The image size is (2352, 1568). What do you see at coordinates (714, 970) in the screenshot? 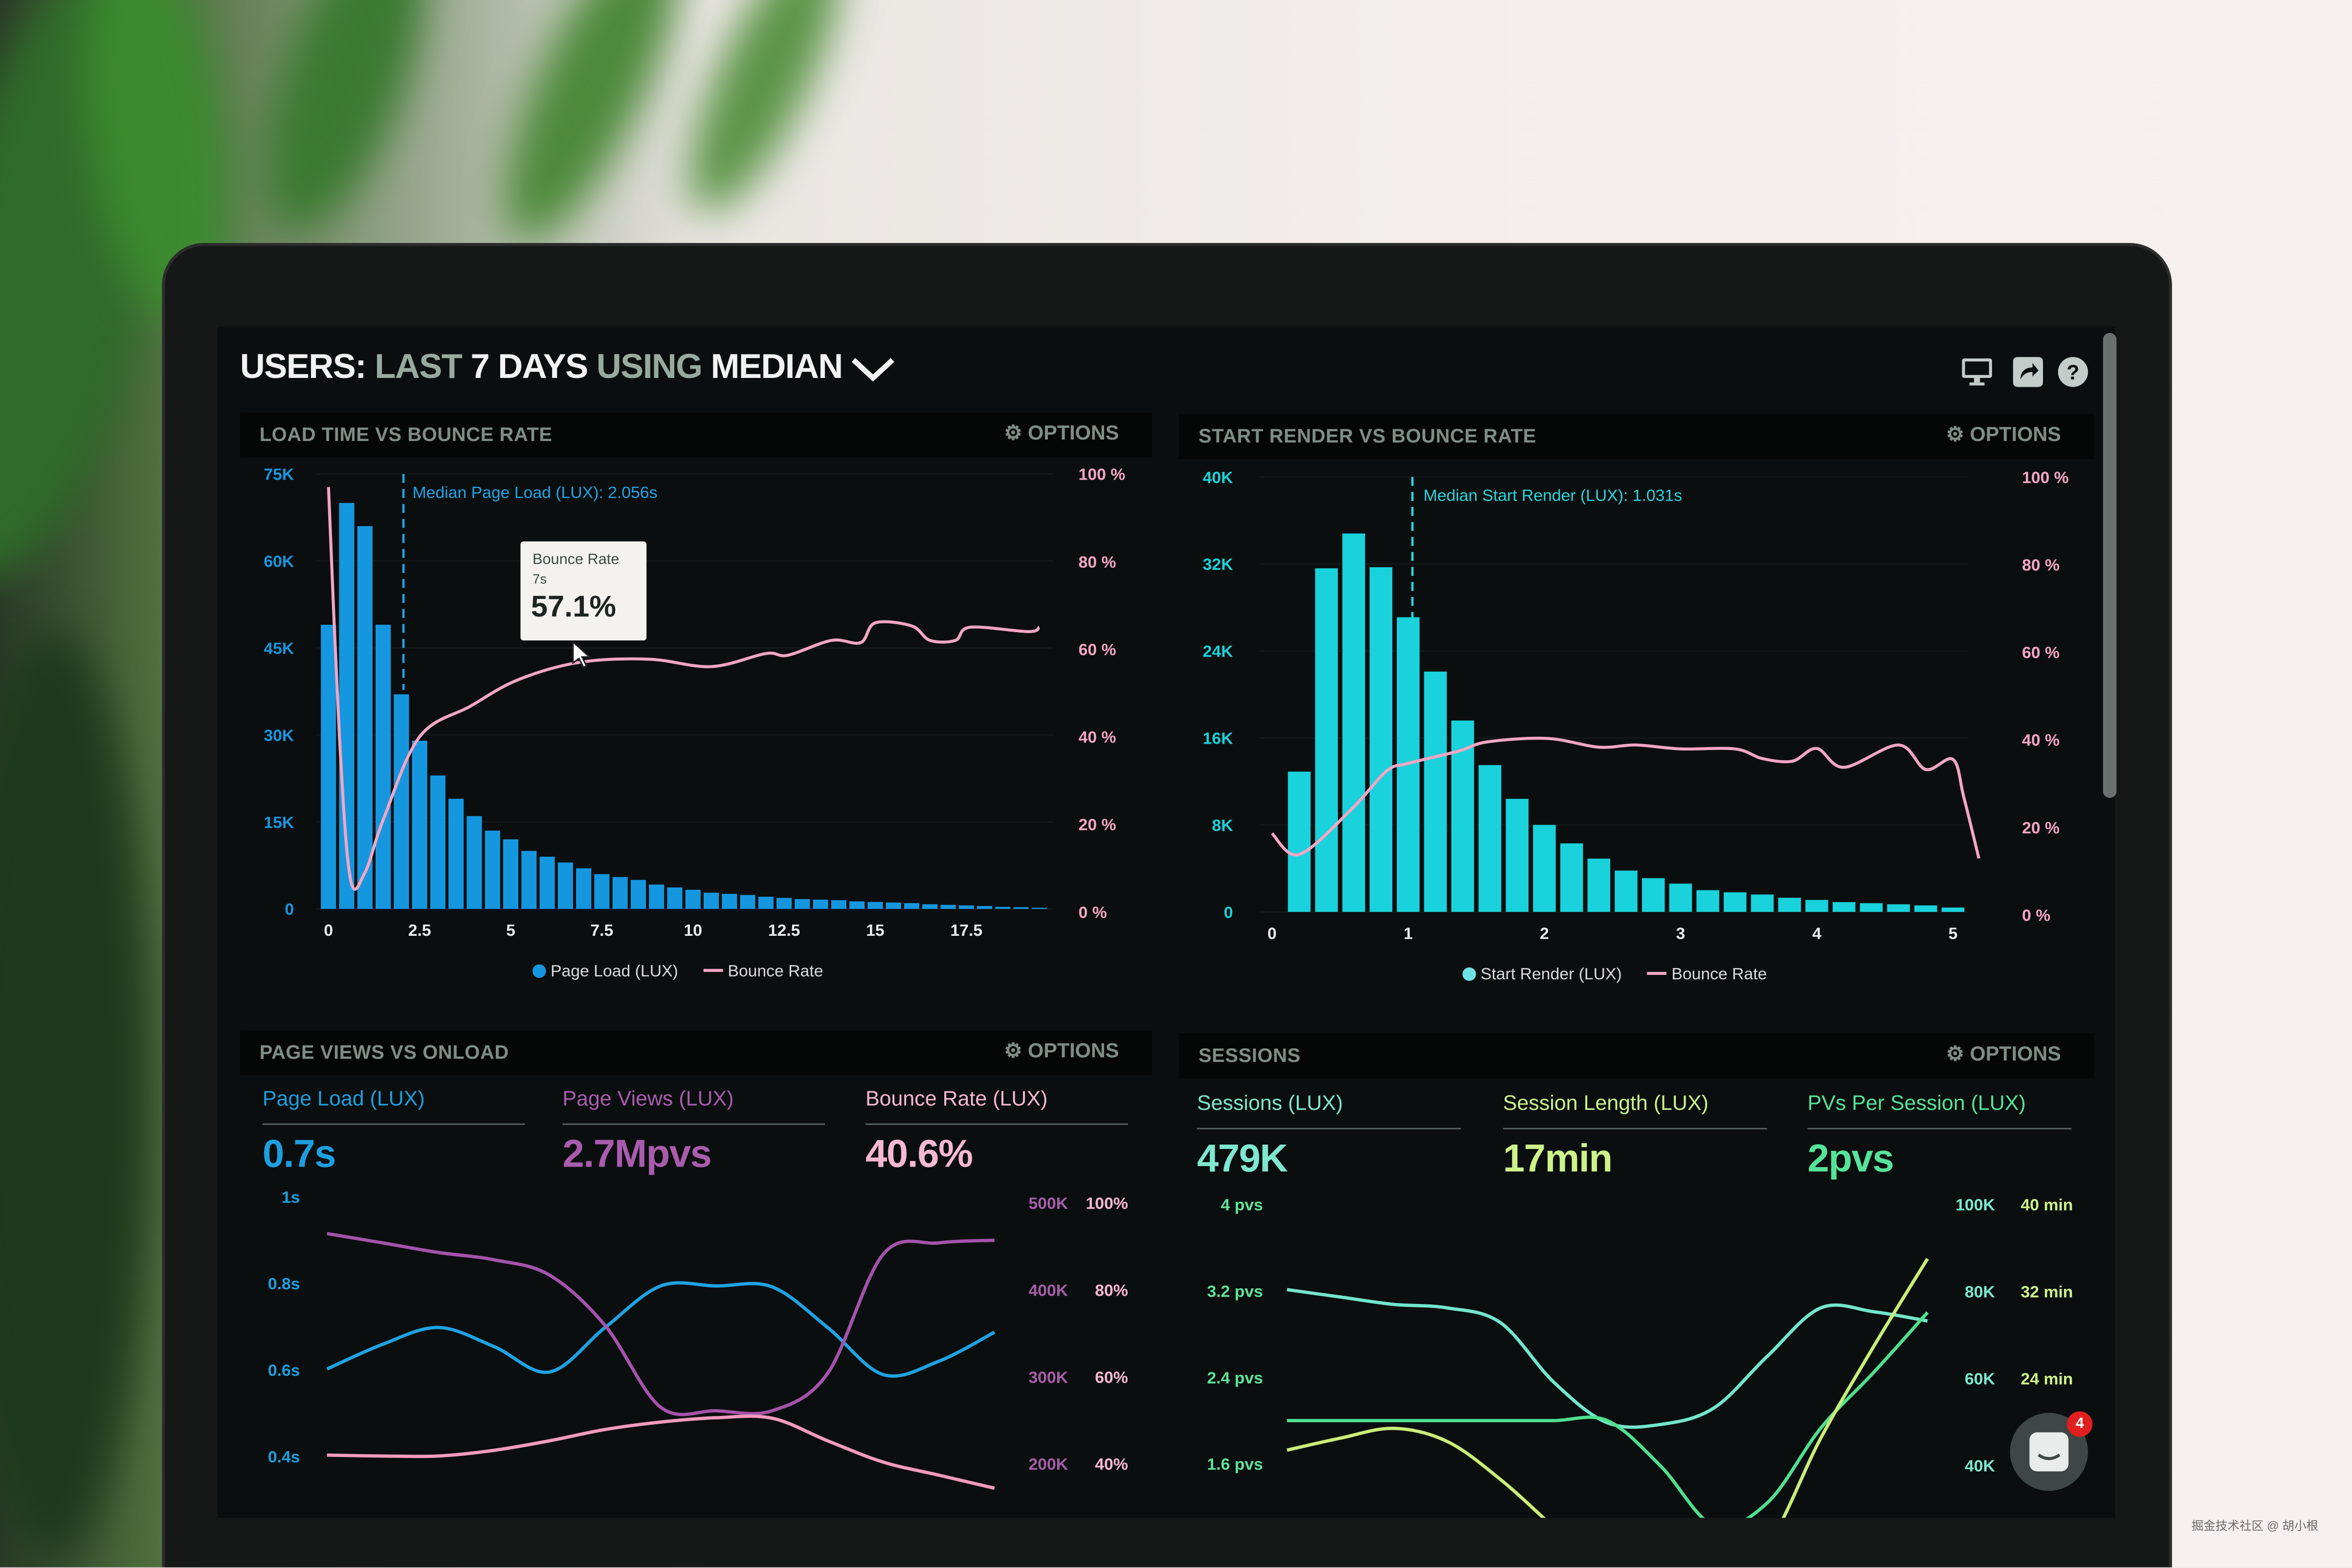
I see `legend-line-icon` at bounding box center [714, 970].